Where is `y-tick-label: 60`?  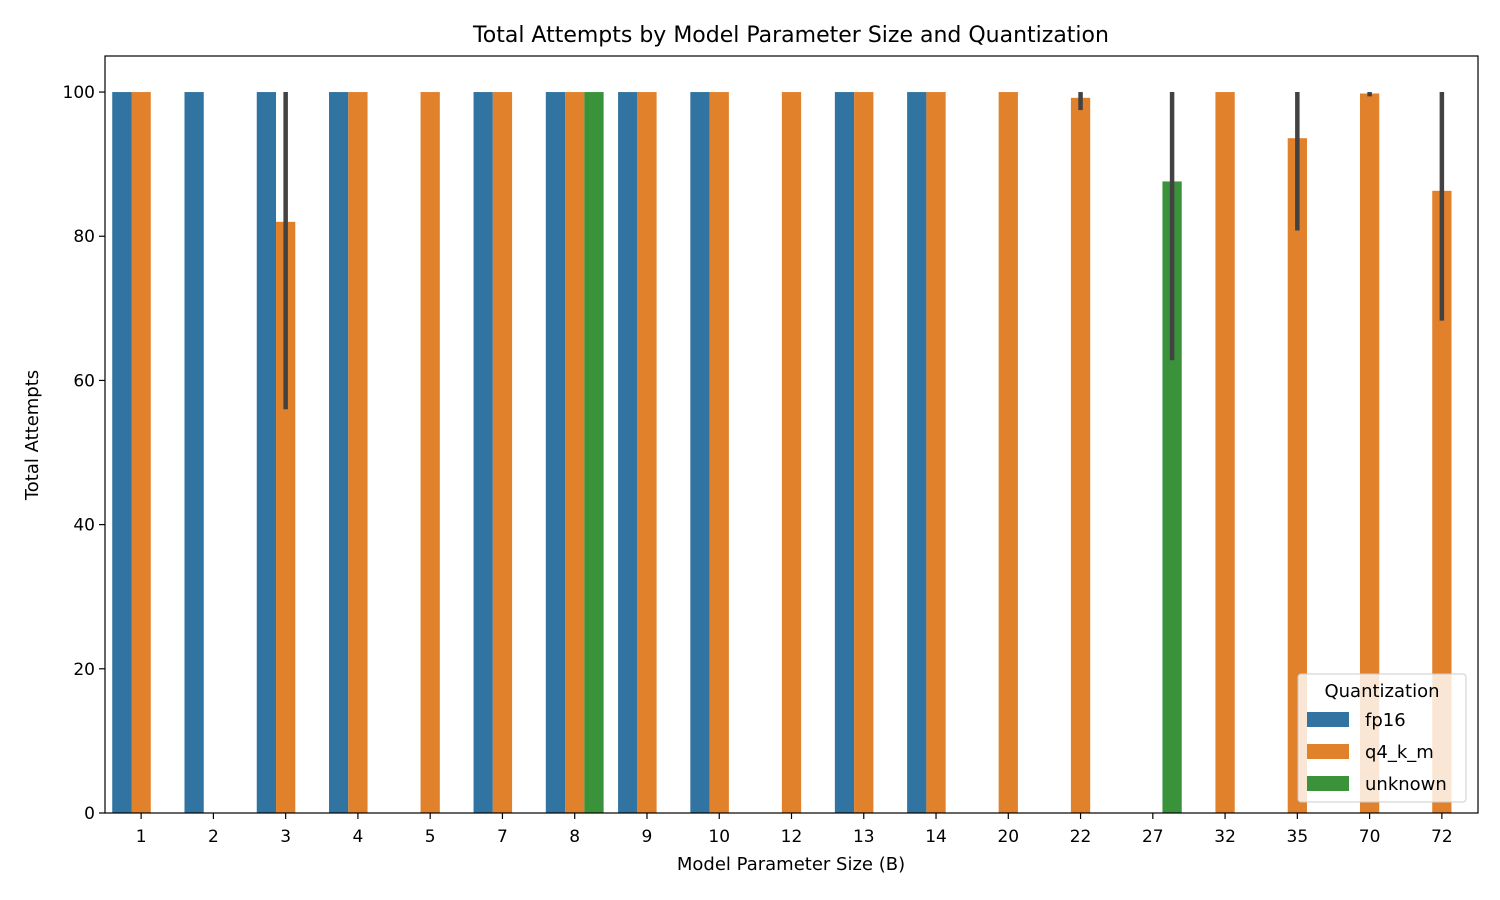 y-tick-label: 60 is located at coordinates (84, 381).